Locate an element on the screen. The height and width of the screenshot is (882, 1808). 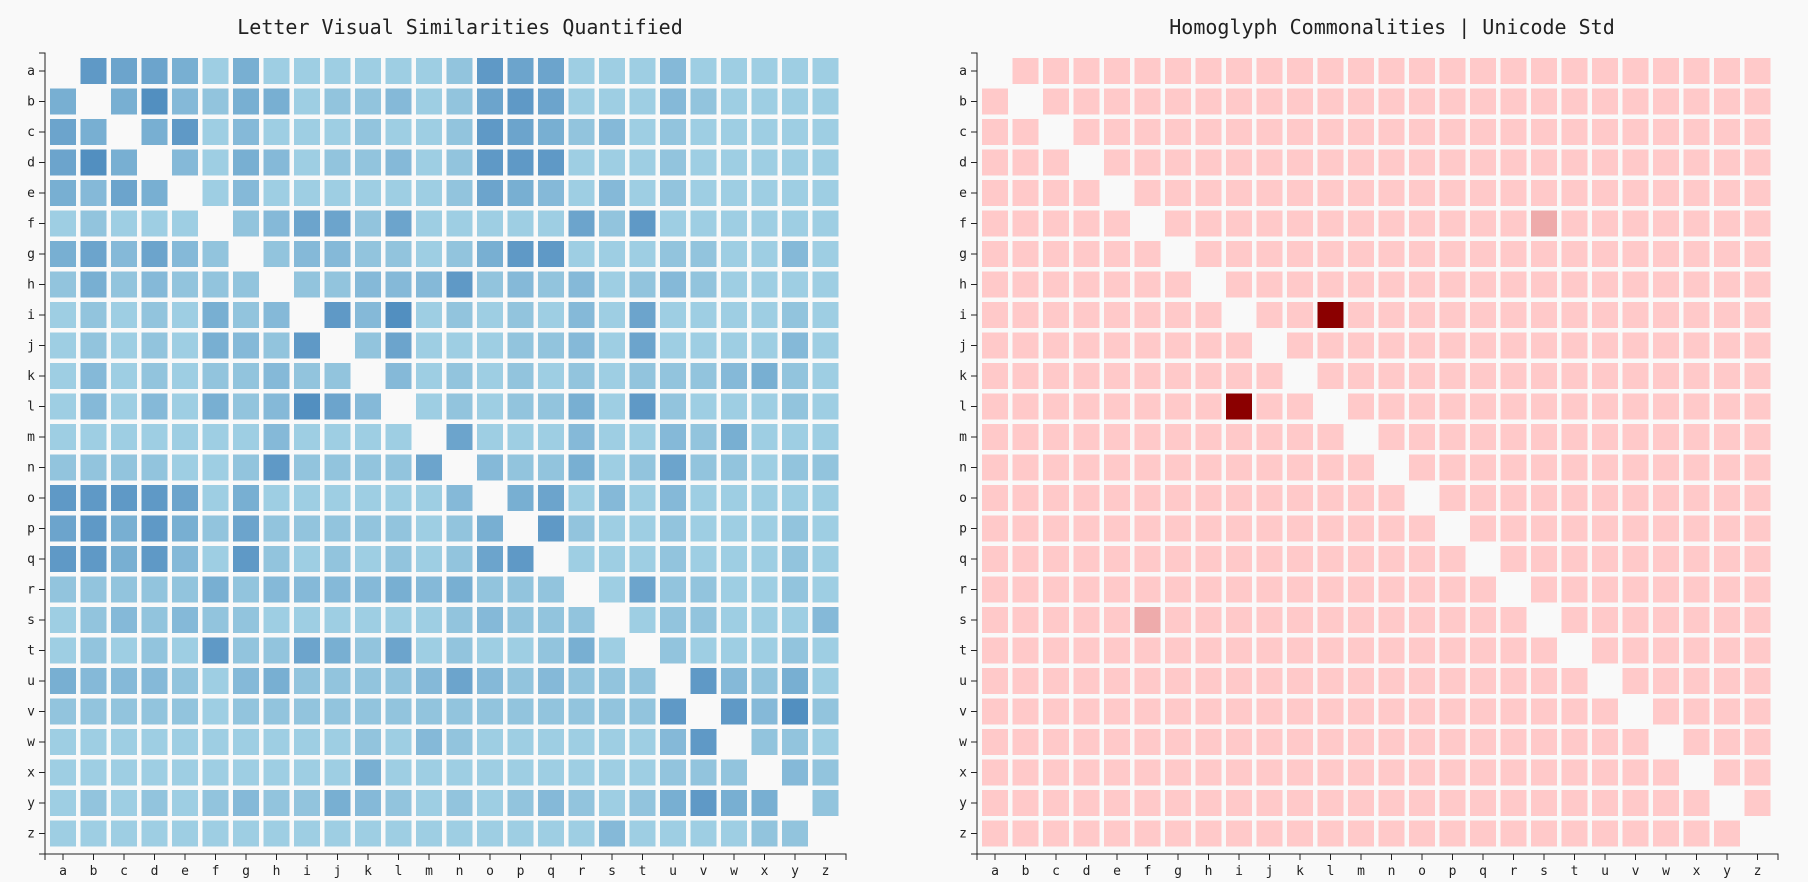
homoglyph-cell-s-n is located at coordinates (1391, 620).